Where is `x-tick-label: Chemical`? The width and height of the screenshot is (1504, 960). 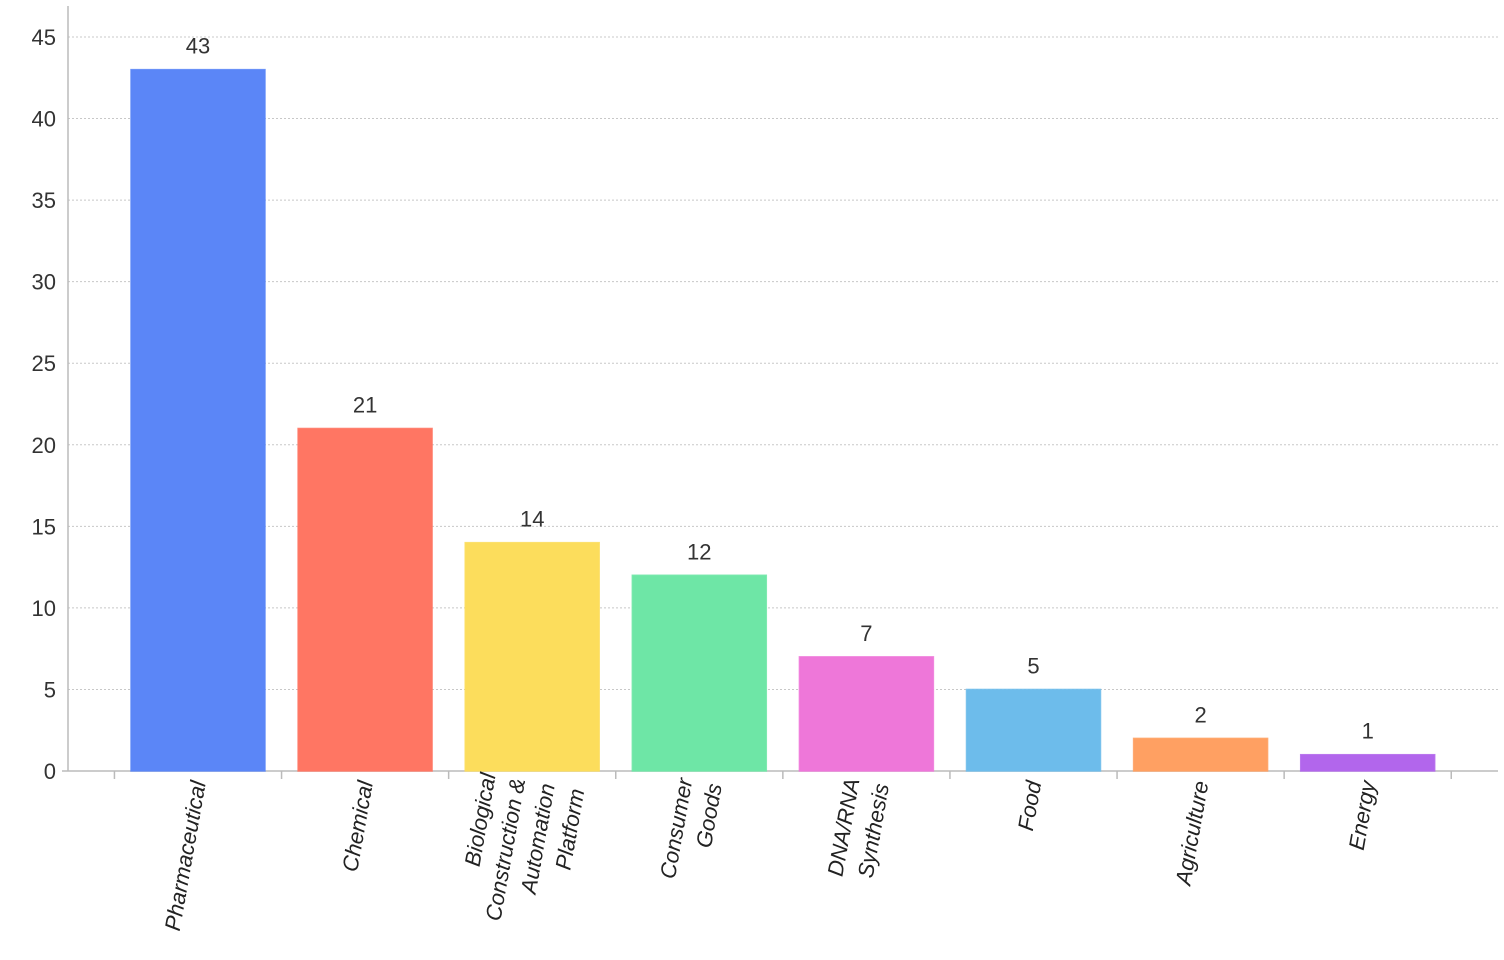
x-tick-label: Chemical is located at coordinates (357, 826).